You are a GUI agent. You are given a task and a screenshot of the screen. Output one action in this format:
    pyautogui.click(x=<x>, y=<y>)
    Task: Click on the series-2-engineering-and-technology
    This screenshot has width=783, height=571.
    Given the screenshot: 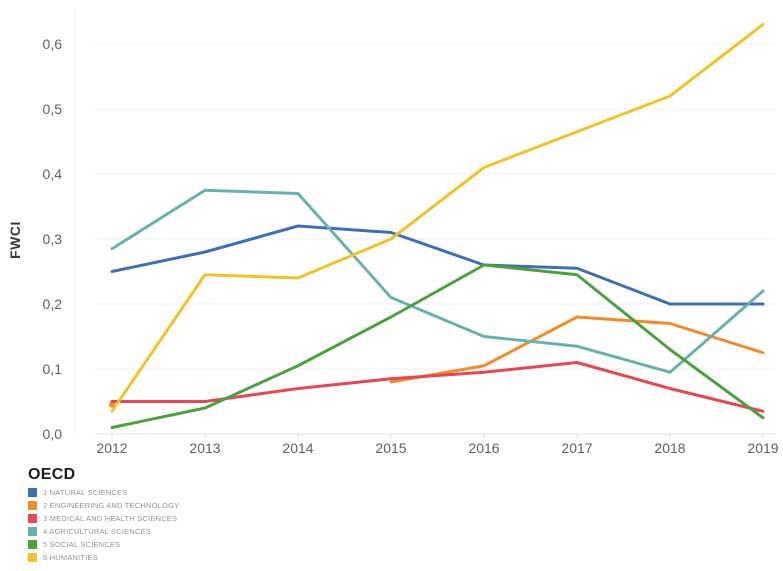 What is the action you would take?
    pyautogui.click(x=437, y=361)
    